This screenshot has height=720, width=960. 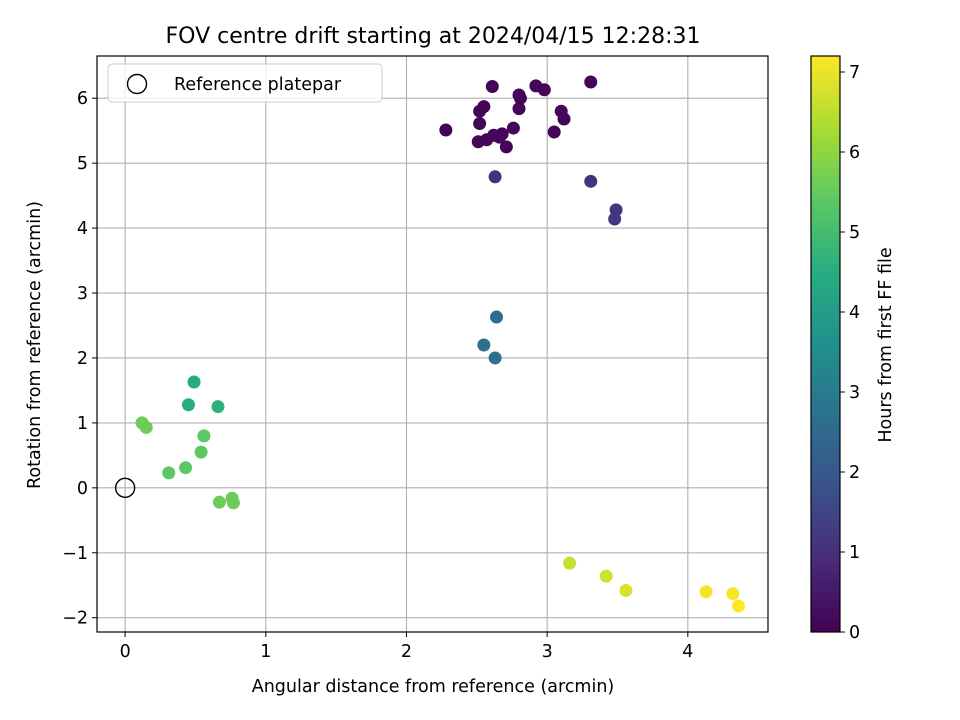 I want to click on colorbar-tick-label: 2, so click(x=854, y=473).